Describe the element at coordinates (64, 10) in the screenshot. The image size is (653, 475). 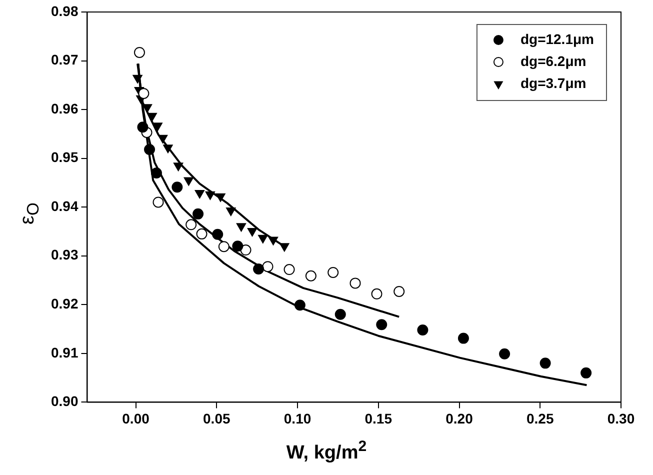
I see `y-tick-label: 0.98` at that location.